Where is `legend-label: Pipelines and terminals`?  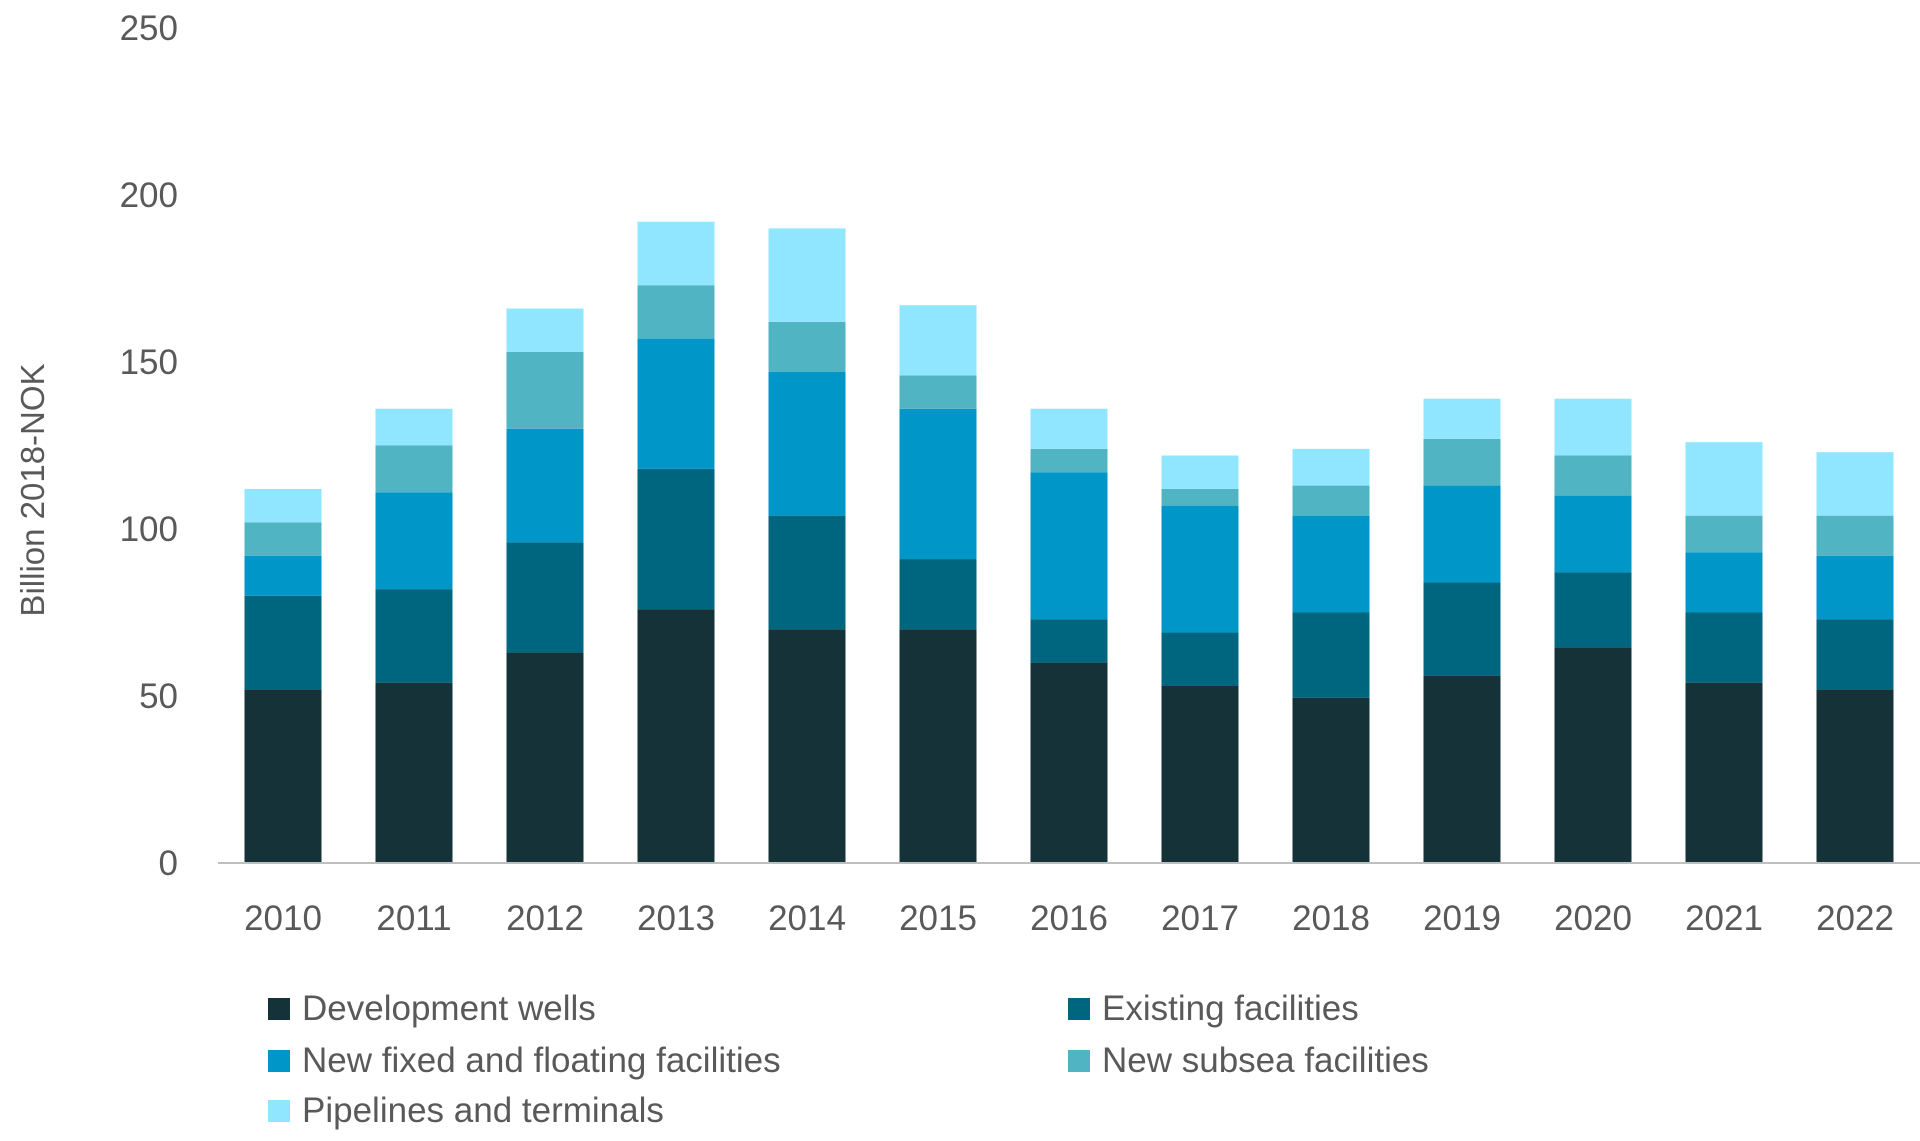 legend-label: Pipelines and terminals is located at coordinates (483, 1110).